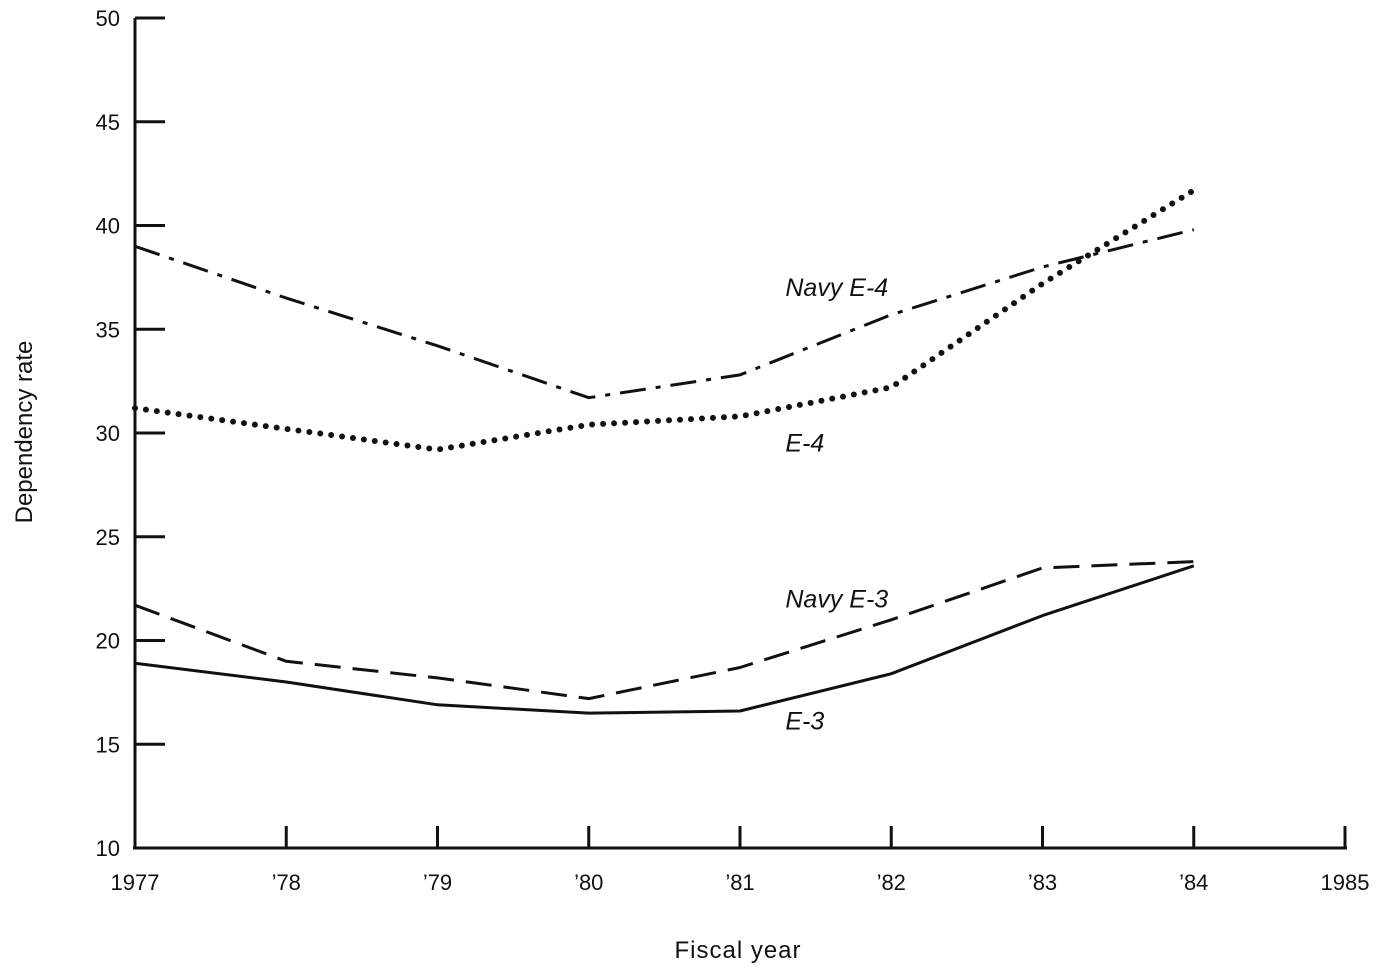  I want to click on x-ticks: 1977 ’78 ’79 ’80 ’81 ’82 ’83 ’84 1985, so click(740, 860).